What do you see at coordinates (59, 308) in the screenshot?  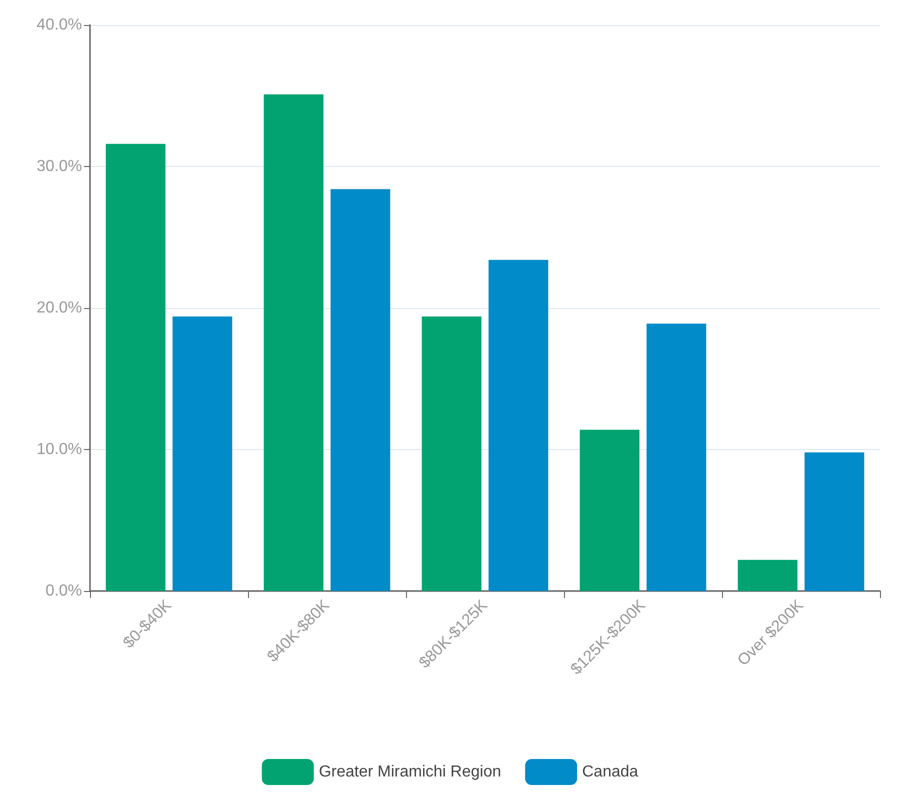 I see `y-tick-label: 20.0%` at bounding box center [59, 308].